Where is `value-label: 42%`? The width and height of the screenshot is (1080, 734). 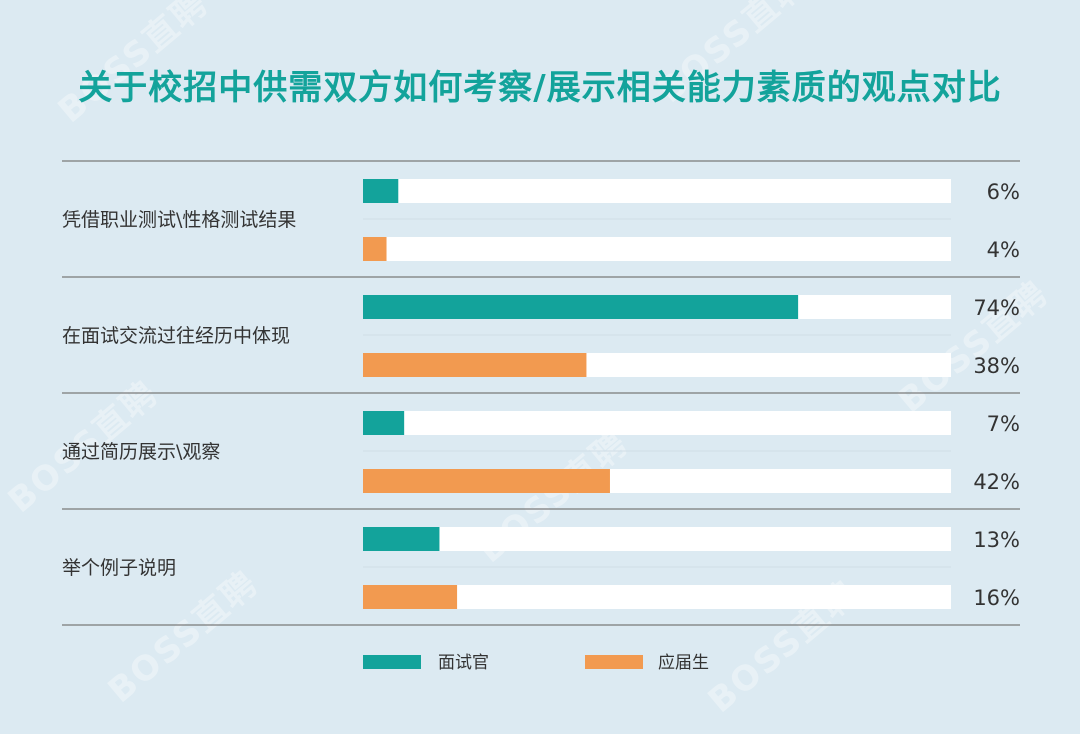 value-label: 42% is located at coordinates (996, 482).